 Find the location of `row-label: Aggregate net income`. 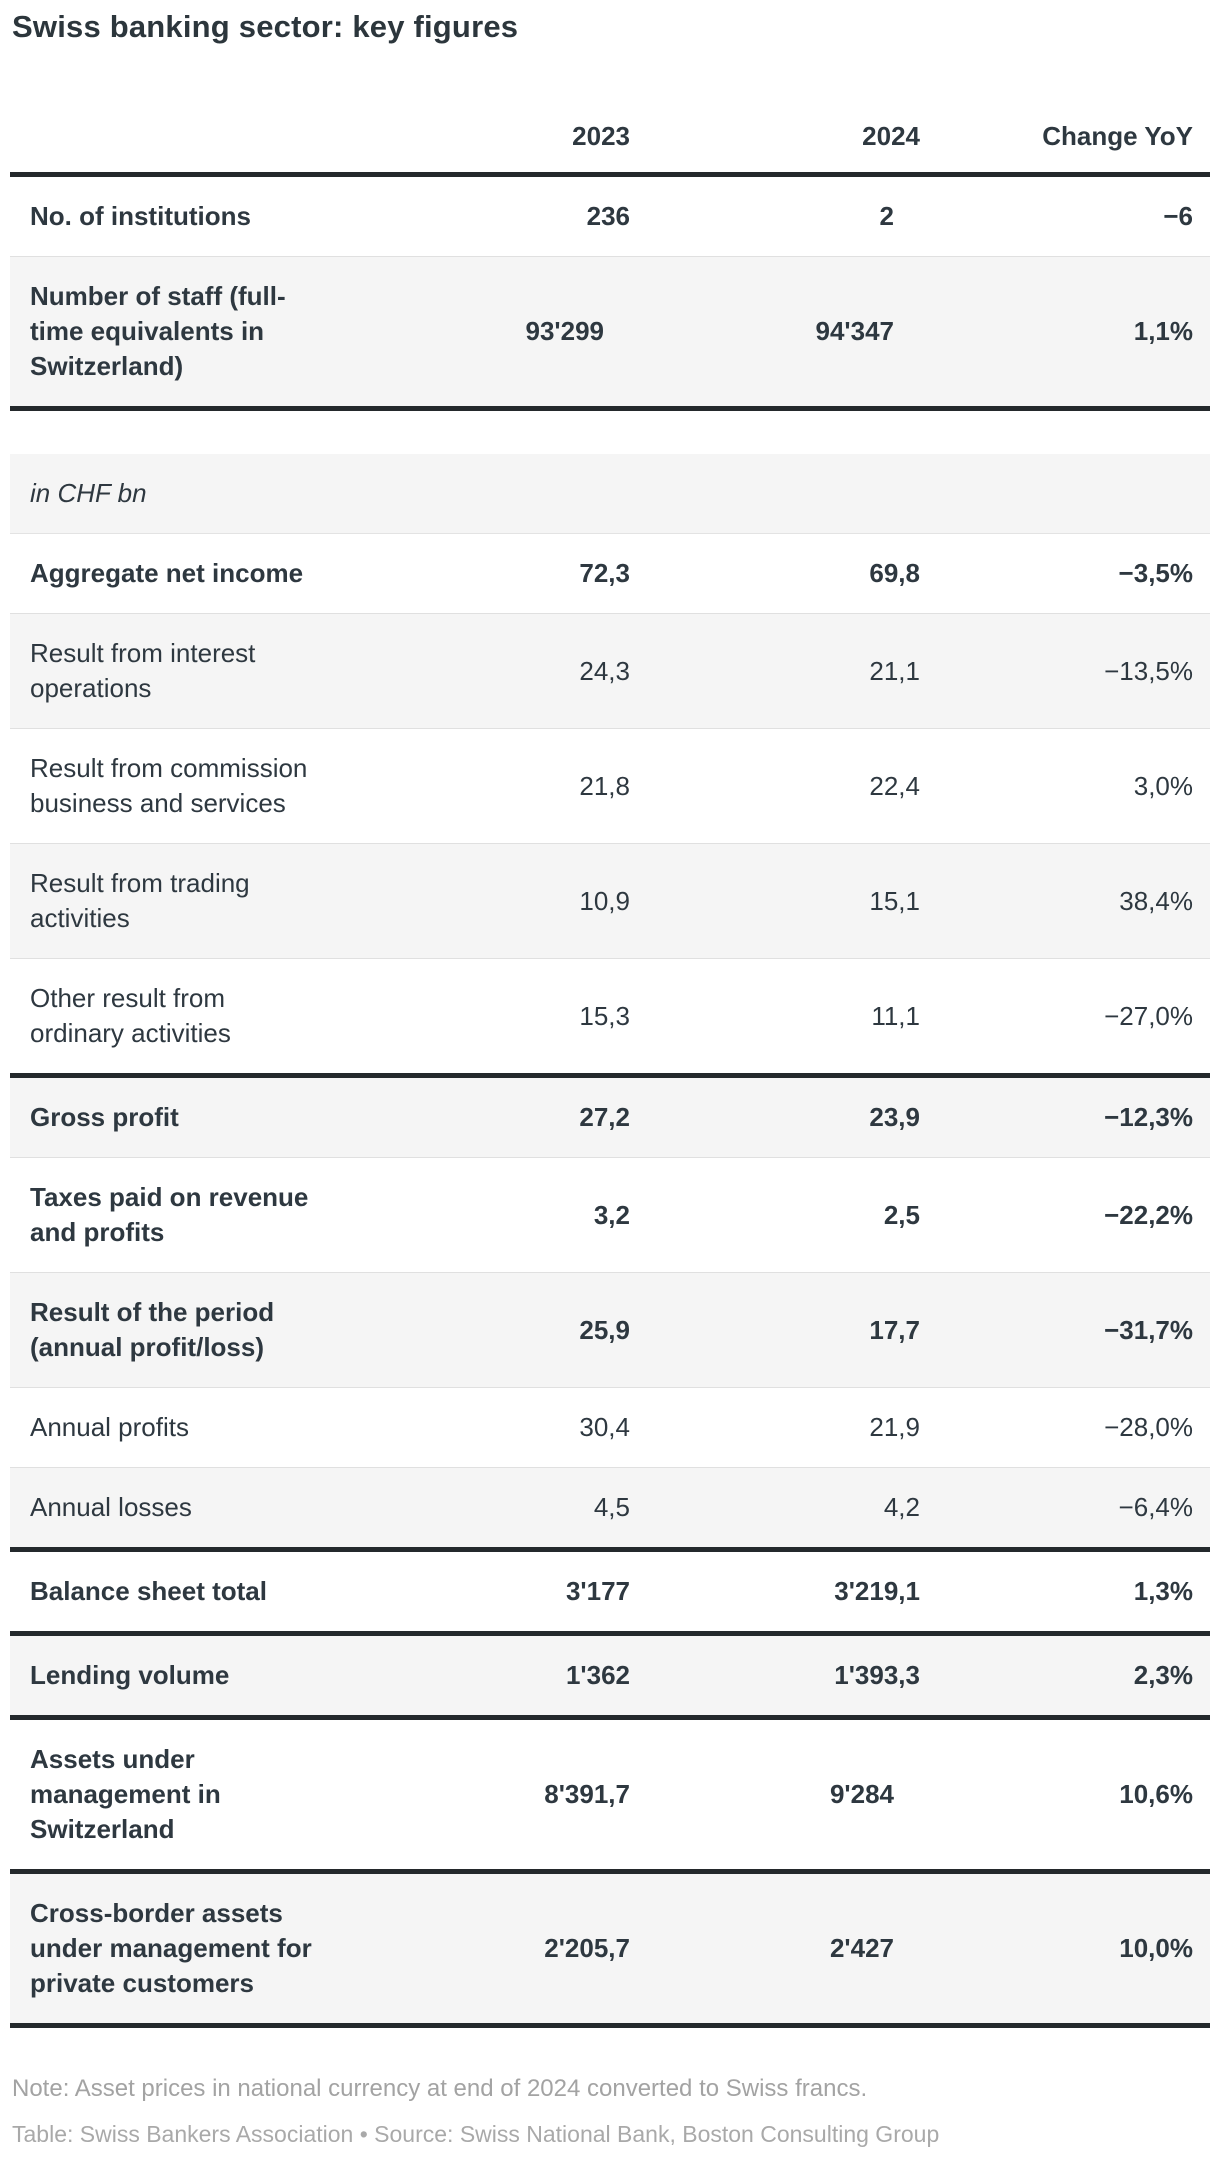

row-label: Aggregate net income is located at coordinates (167, 573).